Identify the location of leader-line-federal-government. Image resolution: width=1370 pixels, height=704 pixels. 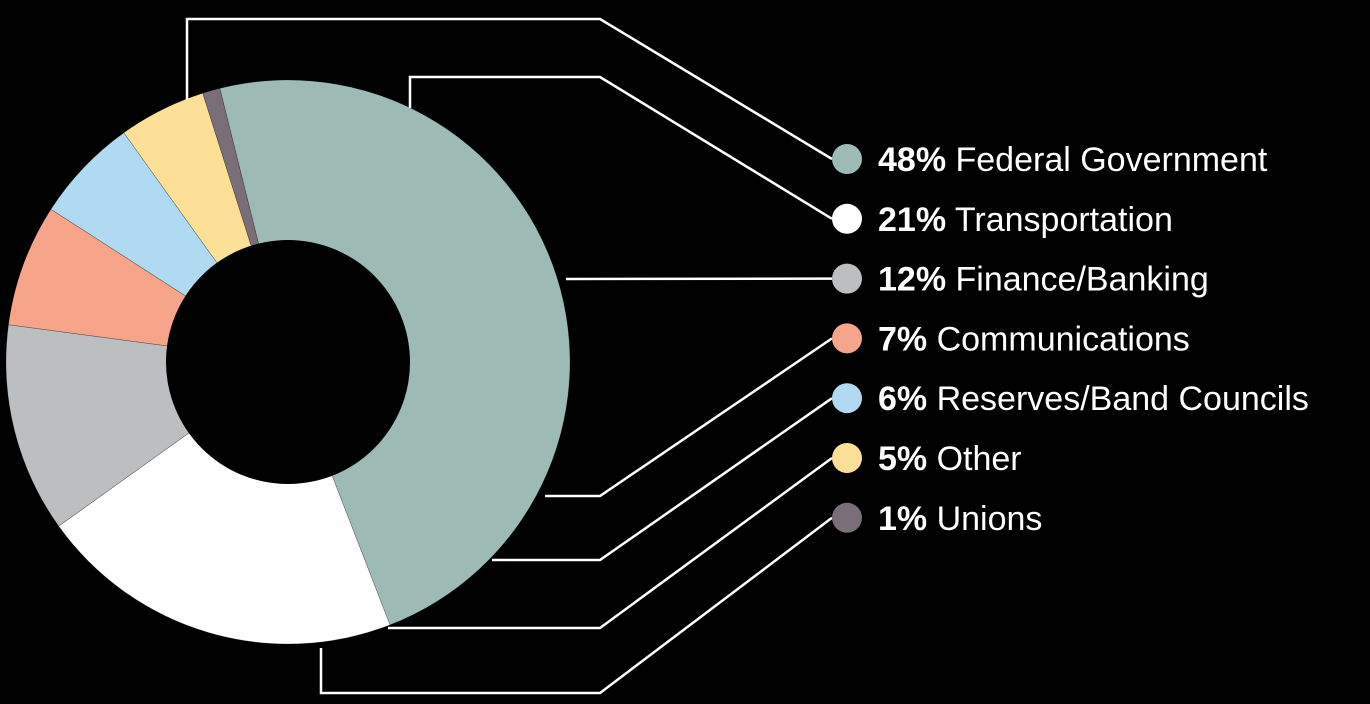
(509, 89).